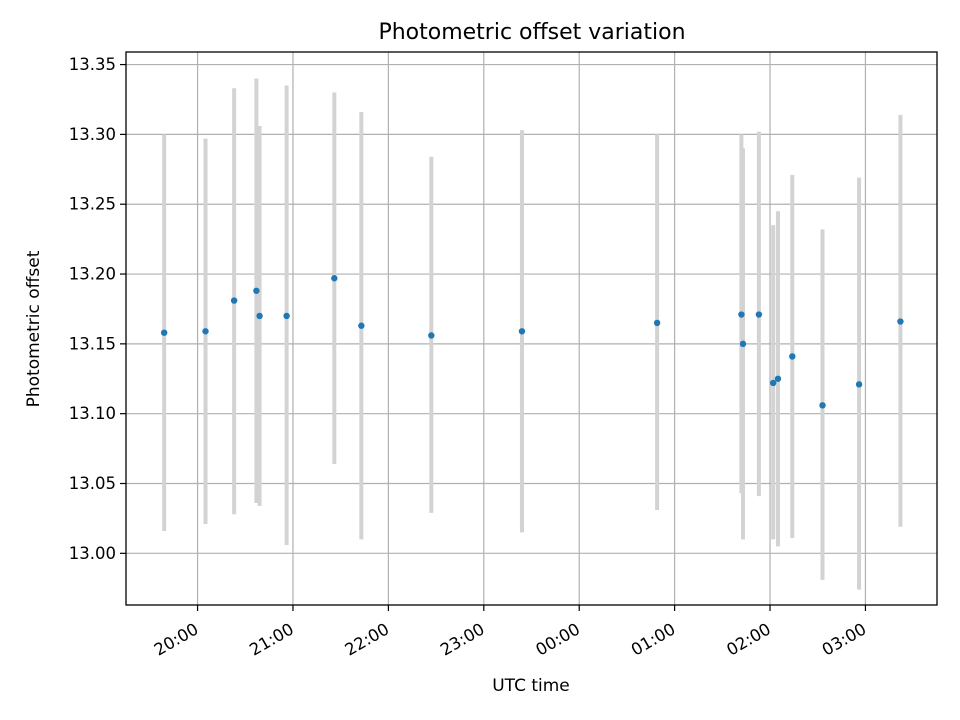 This screenshot has width=960, height=720. I want to click on x-tick-label: 22:00, so click(367, 639).